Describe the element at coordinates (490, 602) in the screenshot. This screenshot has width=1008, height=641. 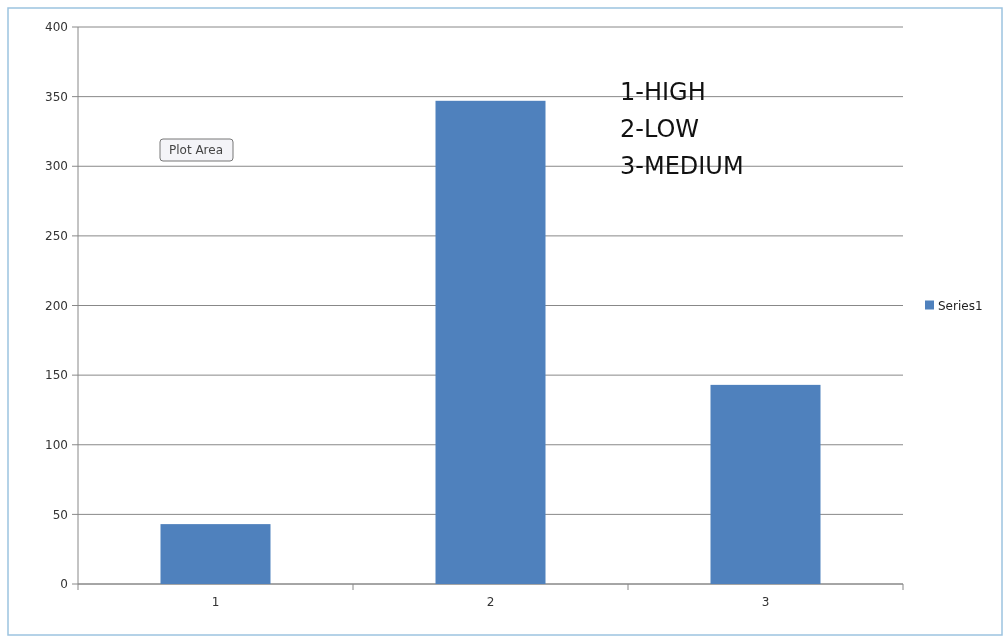
I see `x-tick-label: 2` at that location.